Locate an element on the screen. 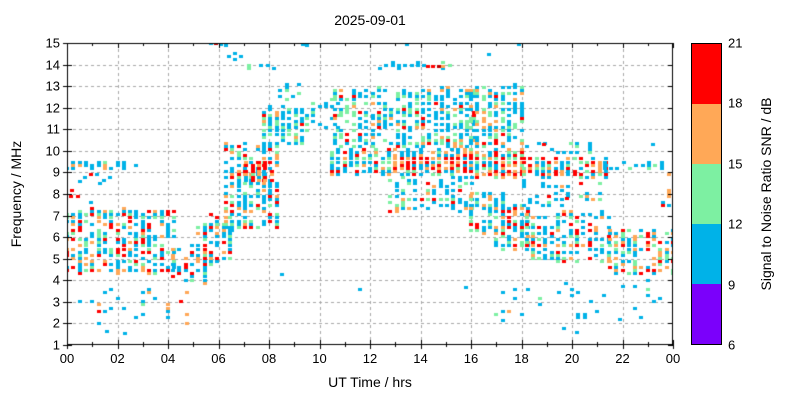  y-tick-label: 8 is located at coordinates (56, 194).